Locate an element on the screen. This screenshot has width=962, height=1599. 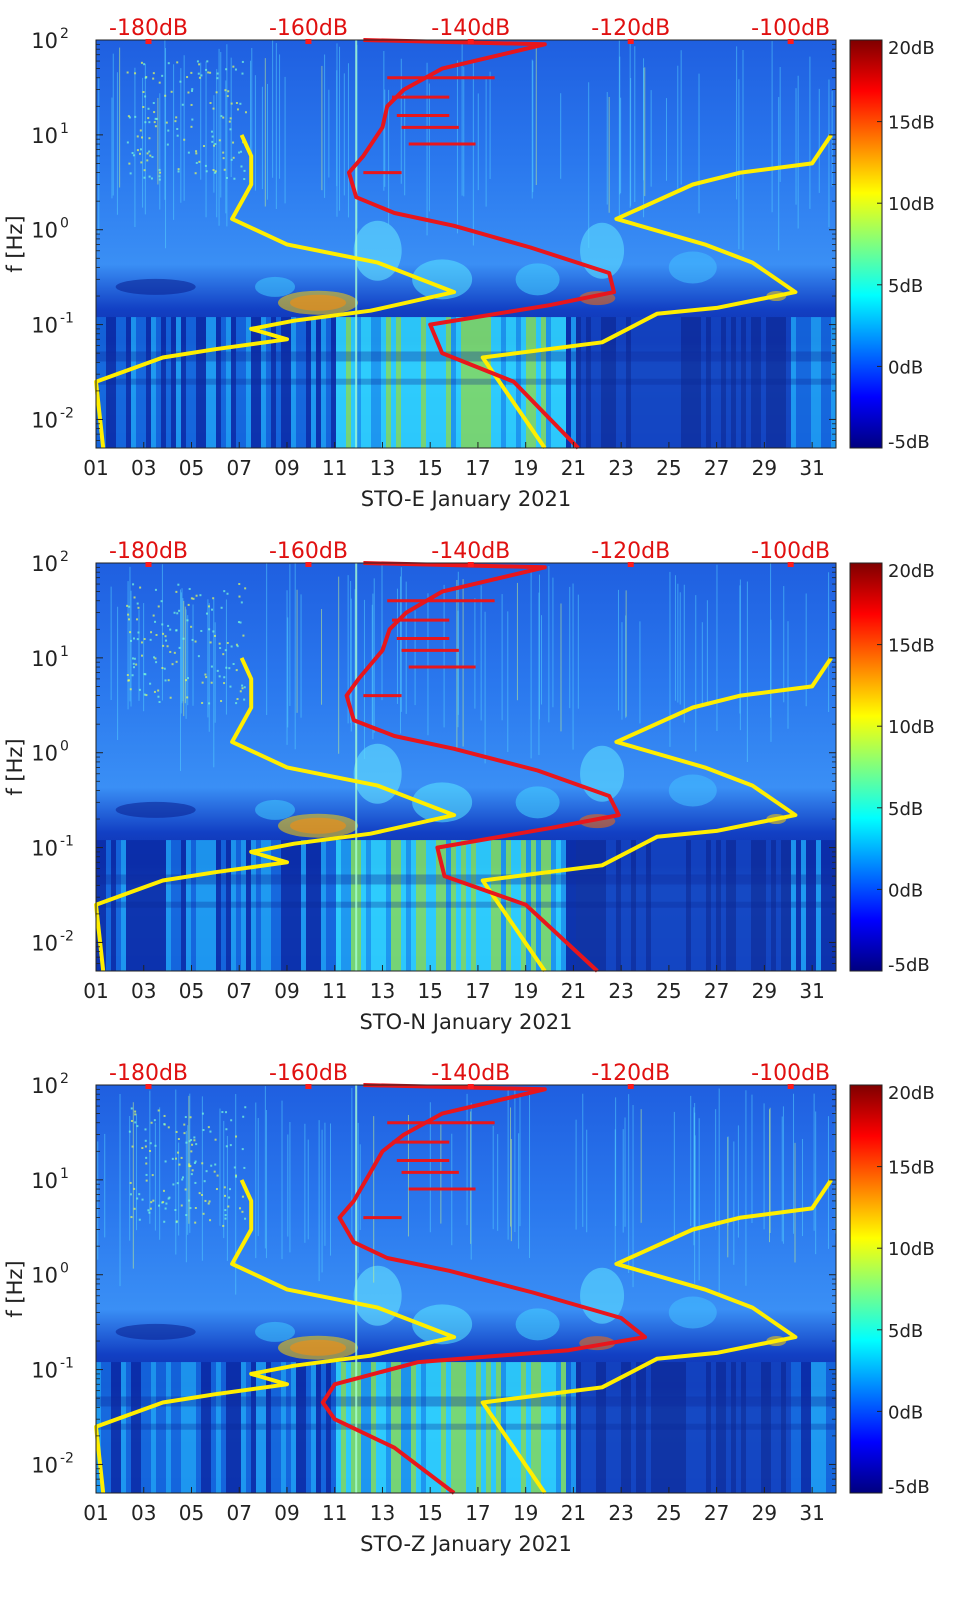
psd-spikes is located at coordinates (429, 125).